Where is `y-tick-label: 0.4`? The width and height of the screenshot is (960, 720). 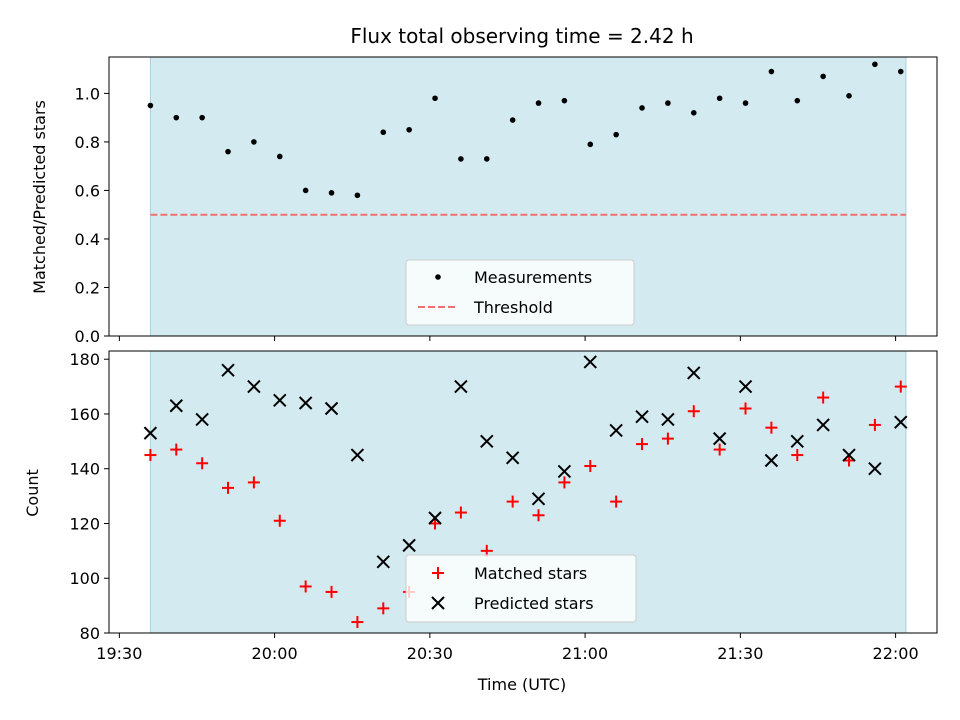
y-tick-label: 0.4 is located at coordinates (87, 239).